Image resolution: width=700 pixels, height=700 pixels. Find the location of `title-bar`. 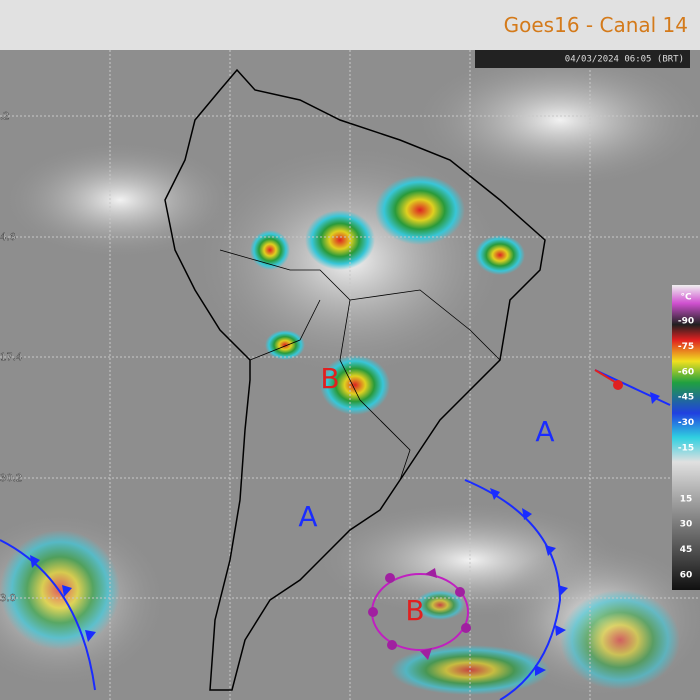

title-bar is located at coordinates (350, 25).